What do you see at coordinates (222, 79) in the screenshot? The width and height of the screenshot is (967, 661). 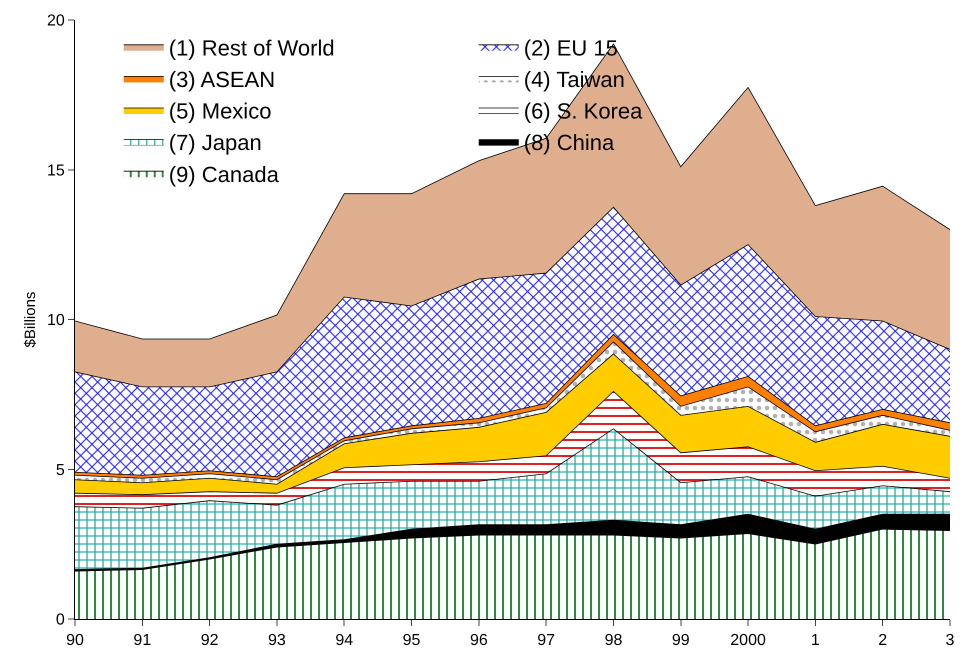 I see `legend-label: (3) ASEAN` at bounding box center [222, 79].